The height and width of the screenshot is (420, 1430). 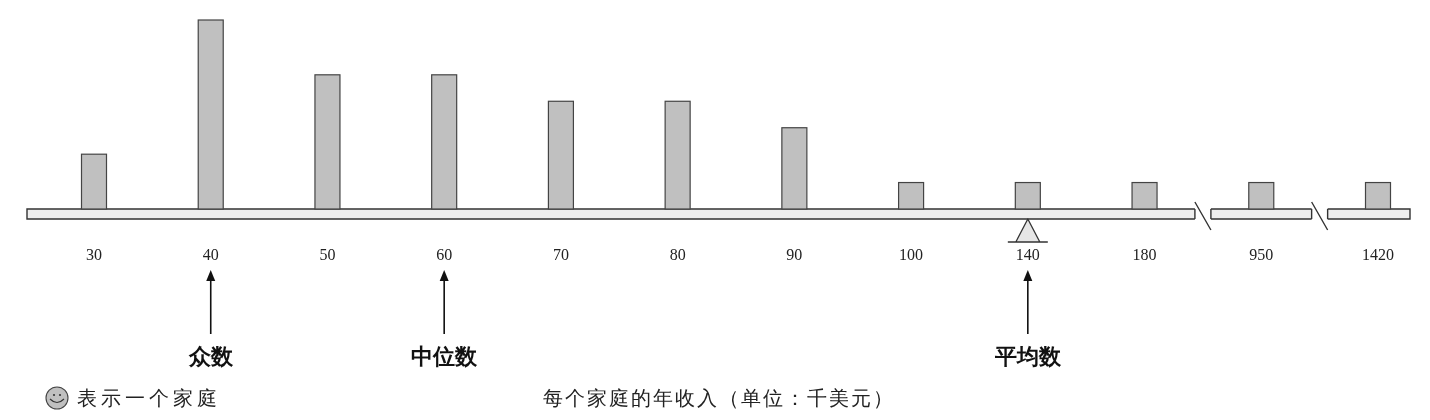 What do you see at coordinates (1027, 254) in the screenshot?
I see `x-tick-label: 140` at bounding box center [1027, 254].